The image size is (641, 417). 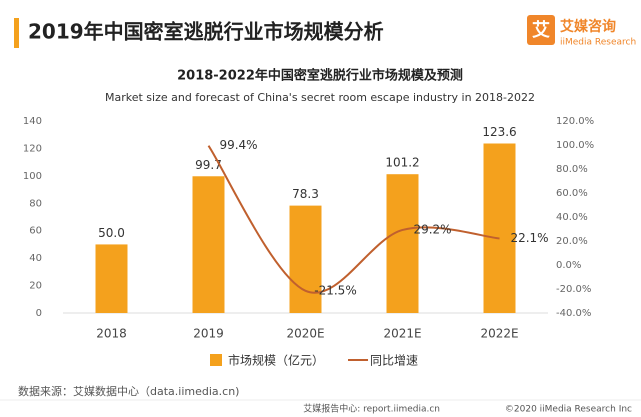 What do you see at coordinates (572, 193) in the screenshot?
I see `y2-tick-label: 60.0%` at bounding box center [572, 193].